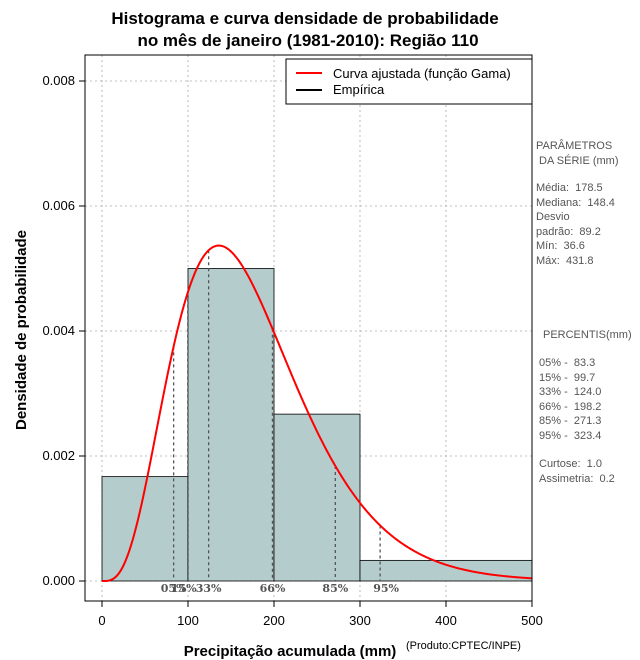 The height and width of the screenshot is (660, 640). What do you see at coordinates (335, 588) in the screenshot?
I see `percentile-label-85%: 85%` at bounding box center [335, 588].